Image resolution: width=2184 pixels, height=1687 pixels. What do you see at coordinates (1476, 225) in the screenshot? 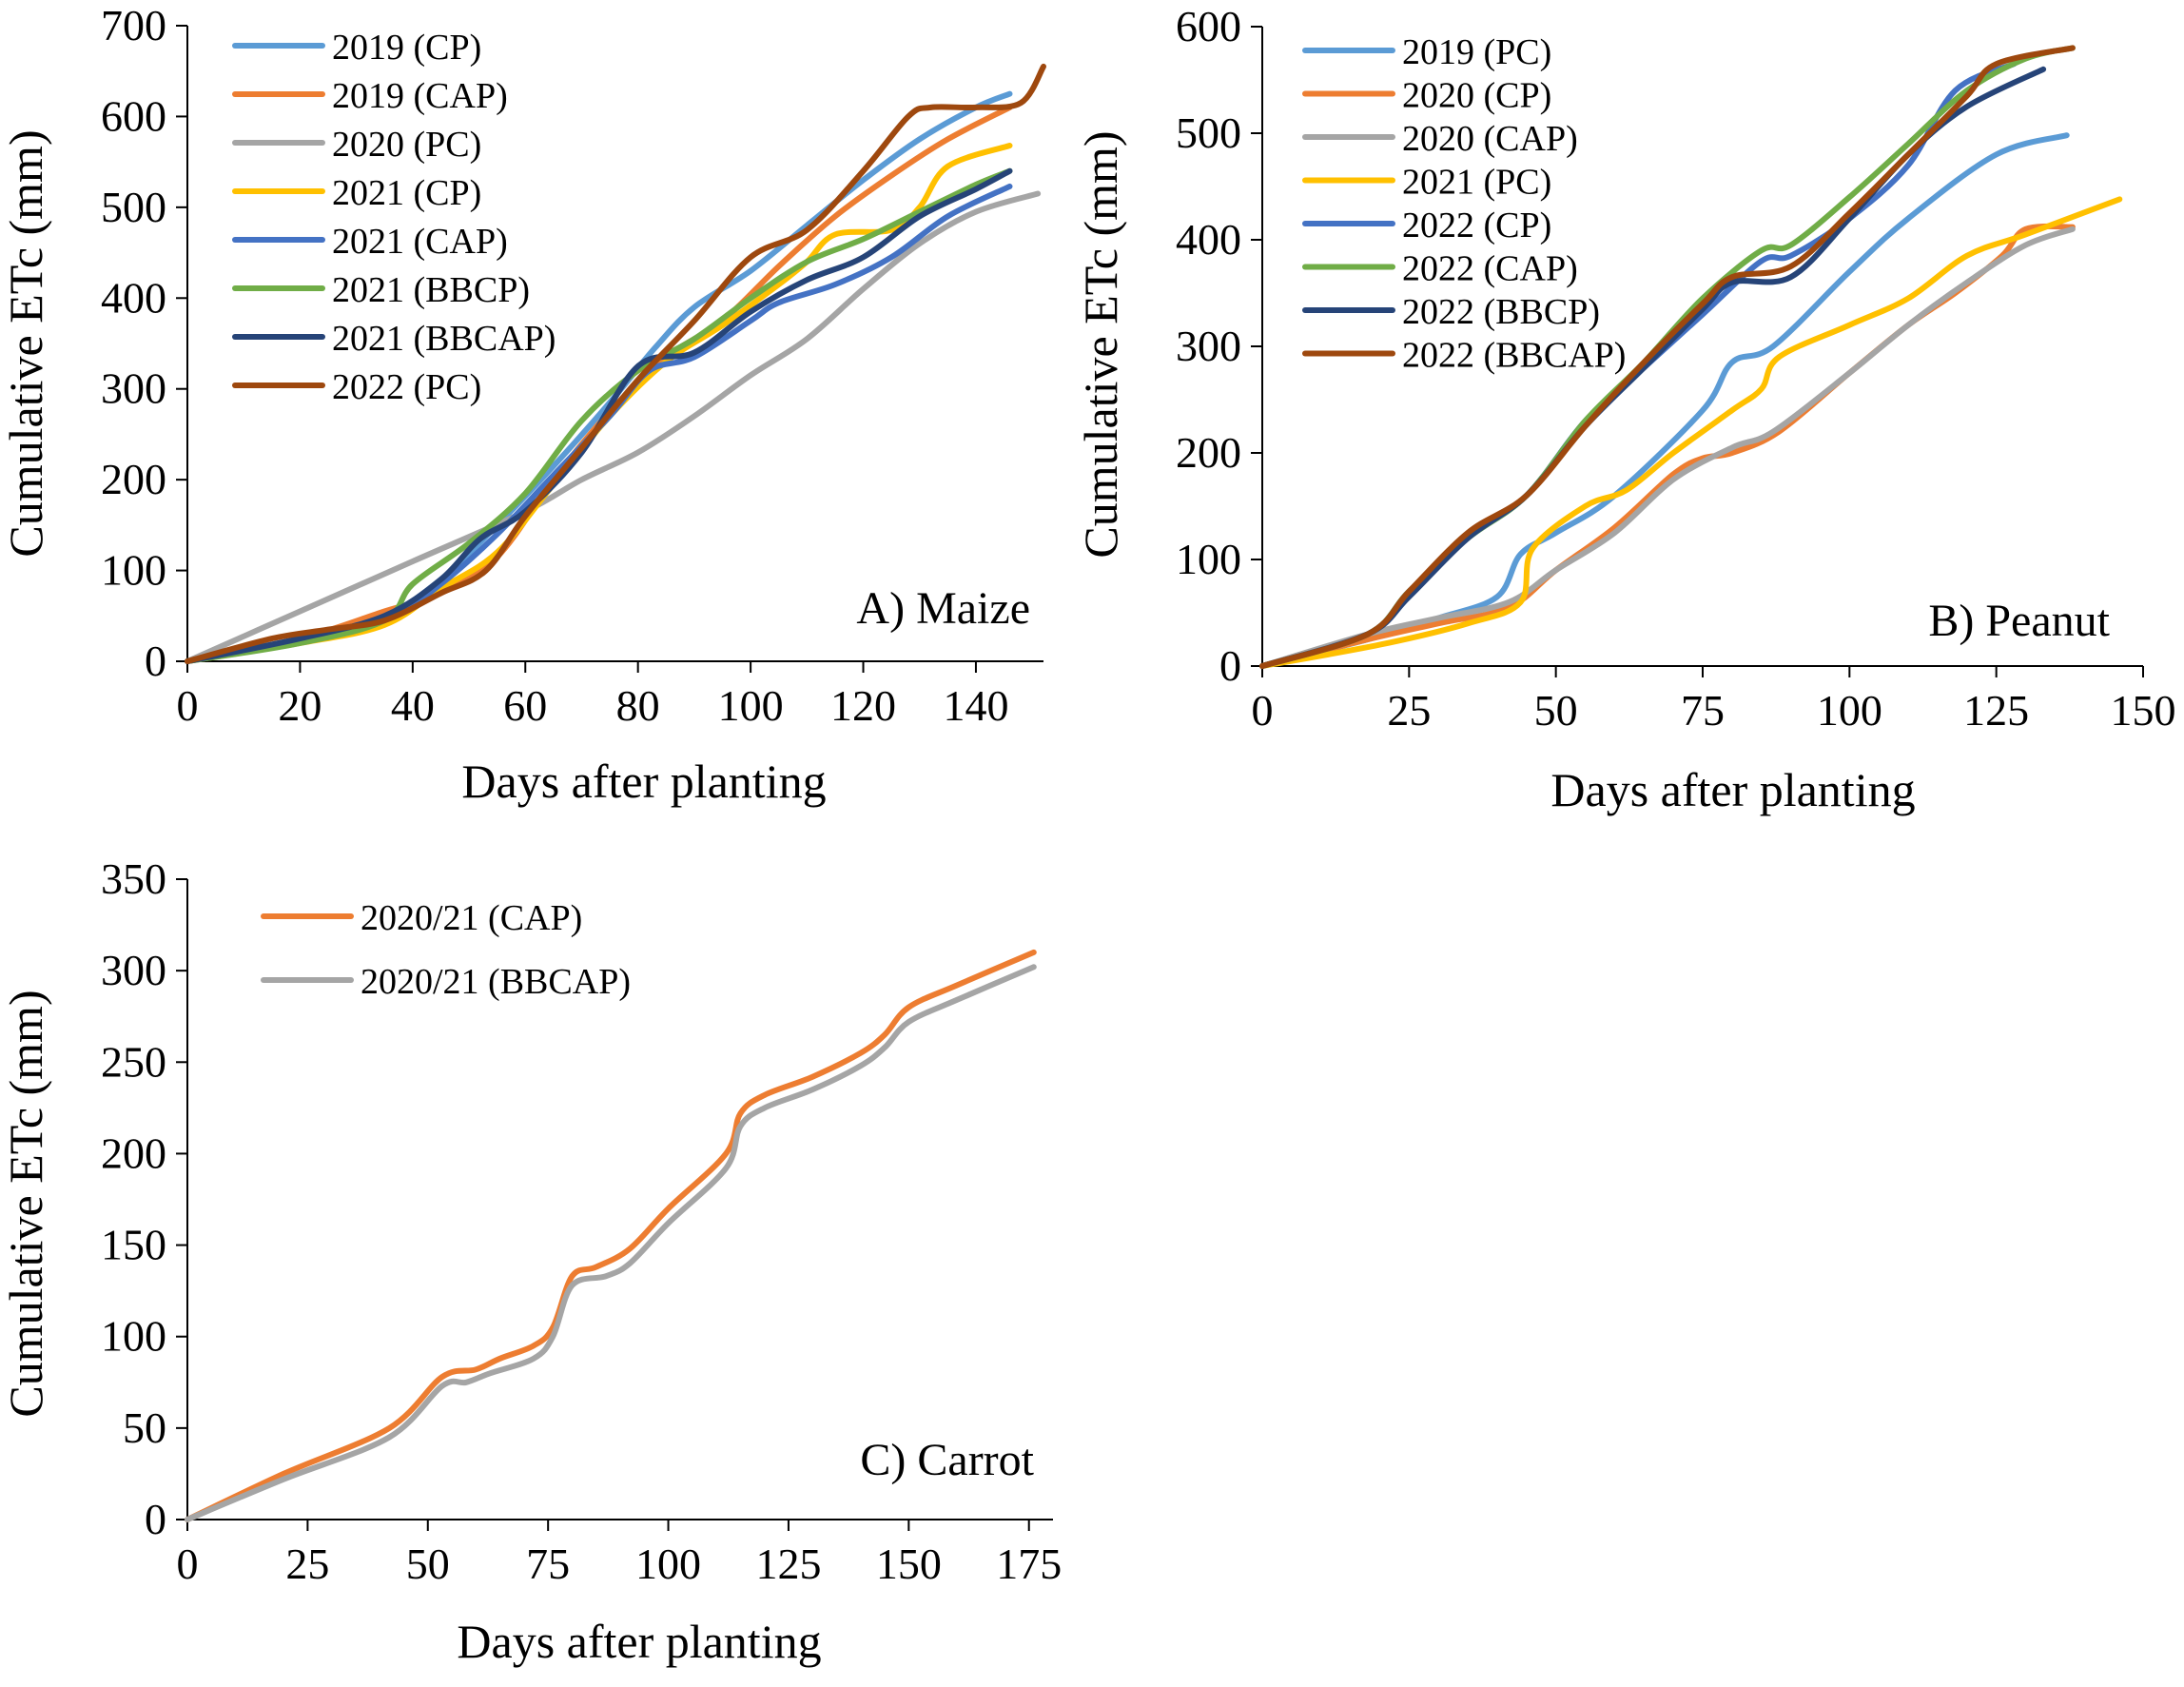
I see `legend-label-2022-cp: 2022 (CP)` at bounding box center [1476, 225].